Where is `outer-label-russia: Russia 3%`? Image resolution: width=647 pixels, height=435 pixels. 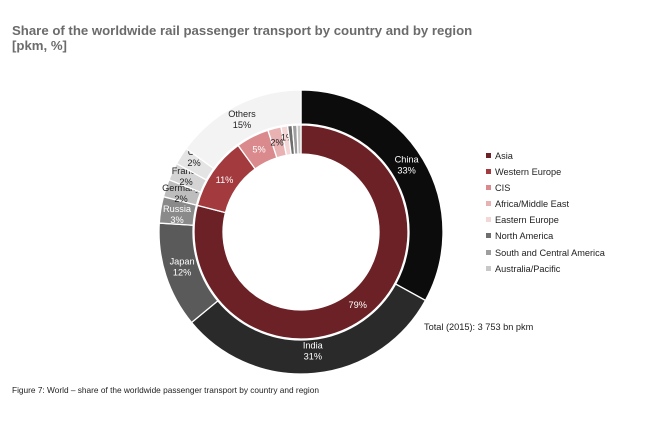
outer-label-russia: Russia 3% is located at coordinates (177, 214).